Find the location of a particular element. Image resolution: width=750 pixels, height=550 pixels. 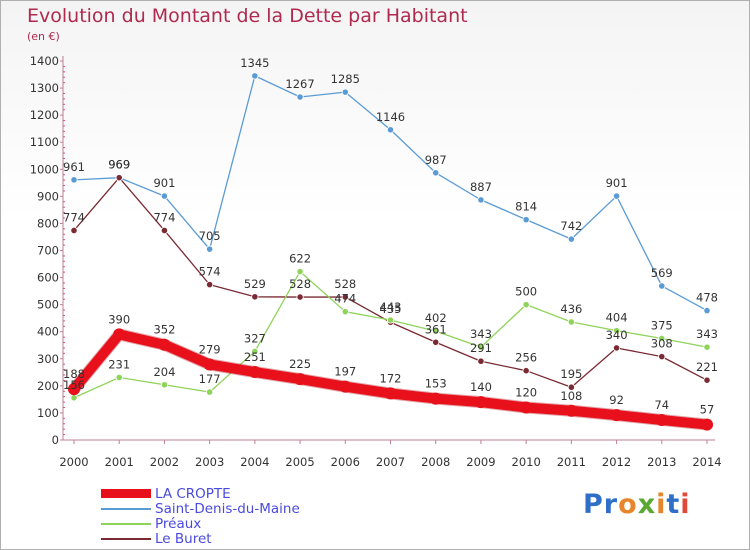

data-label-la-cropte: 92 is located at coordinates (616, 400).